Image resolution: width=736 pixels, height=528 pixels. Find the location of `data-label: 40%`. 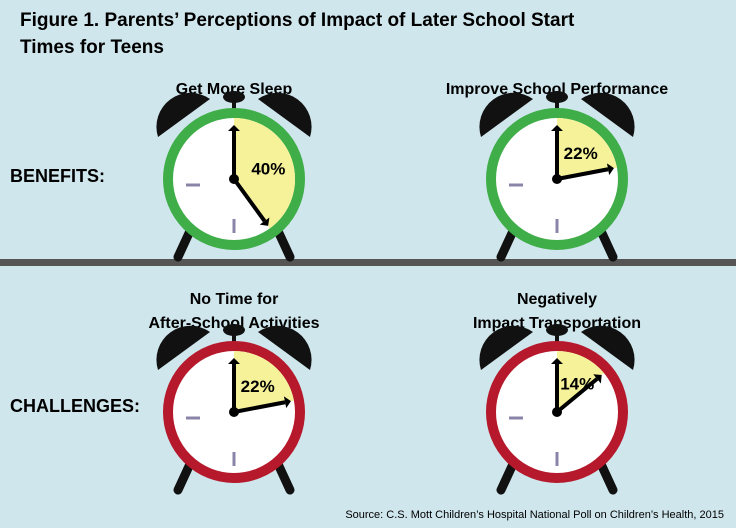

data-label: 40% is located at coordinates (268, 168).